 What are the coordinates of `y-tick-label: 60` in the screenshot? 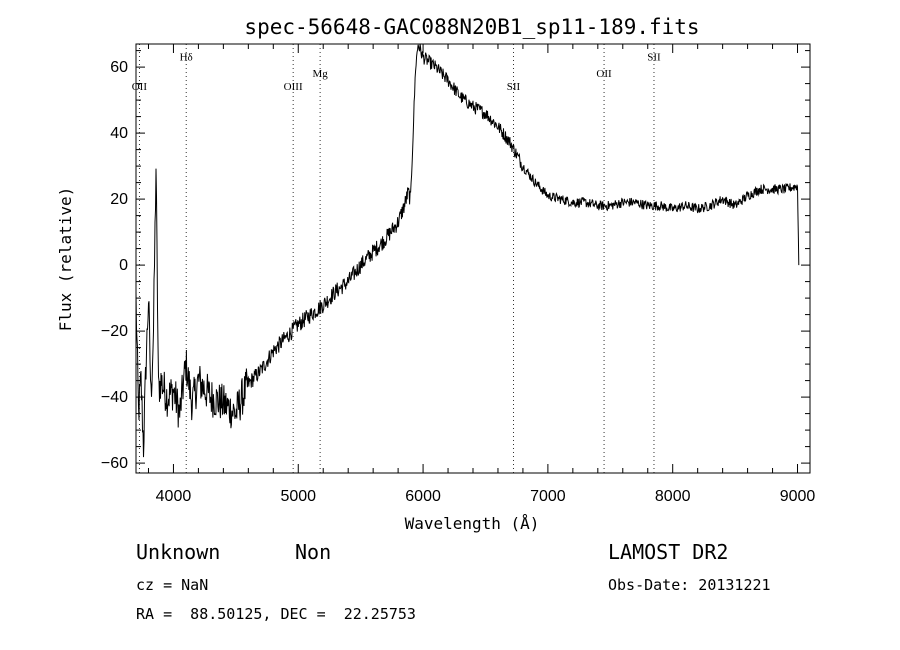 It's located at (119, 67).